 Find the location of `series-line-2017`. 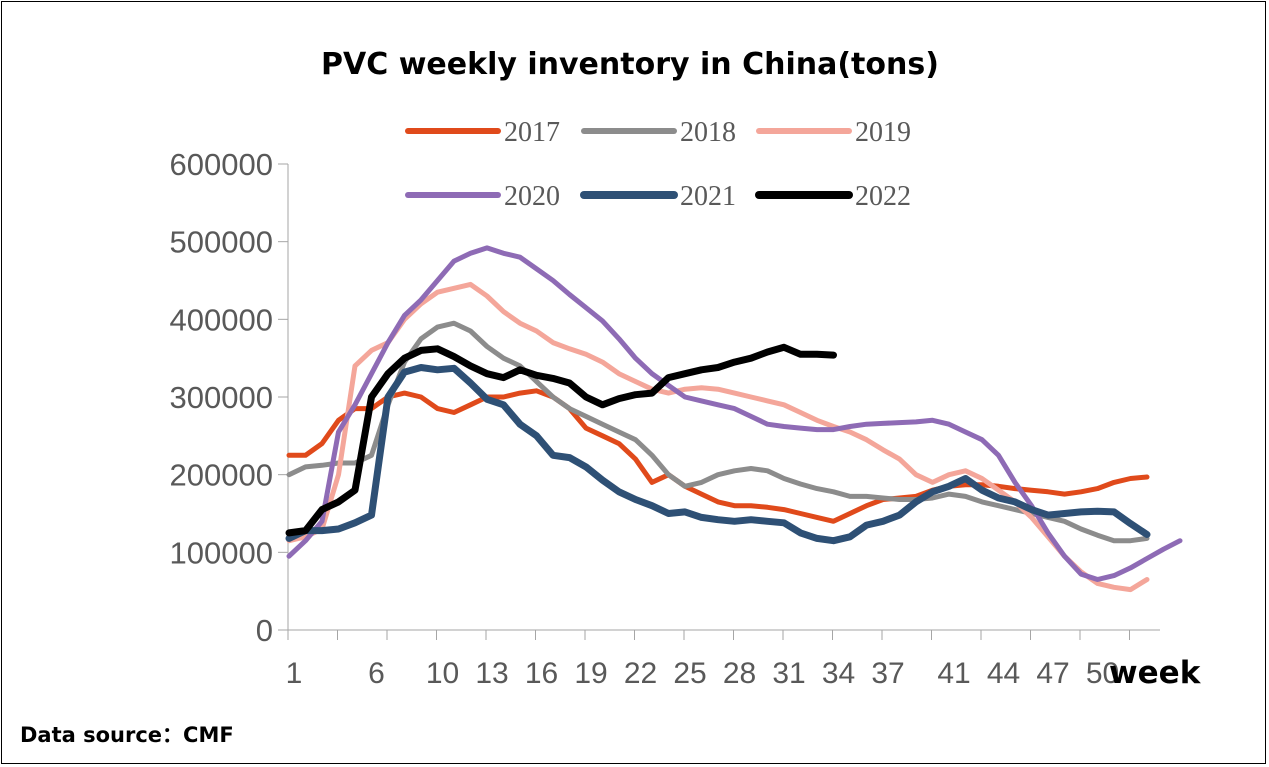

series-line-2017 is located at coordinates (718, 456).